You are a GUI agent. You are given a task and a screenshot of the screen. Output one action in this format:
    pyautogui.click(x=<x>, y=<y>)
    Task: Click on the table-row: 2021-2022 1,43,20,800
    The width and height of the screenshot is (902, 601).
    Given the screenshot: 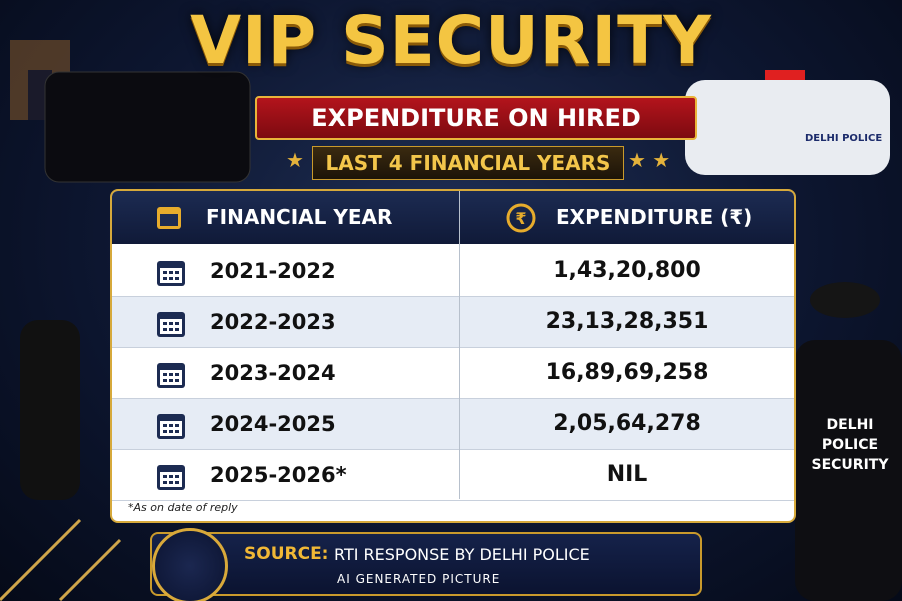 What is the action you would take?
    pyautogui.click(x=453, y=271)
    